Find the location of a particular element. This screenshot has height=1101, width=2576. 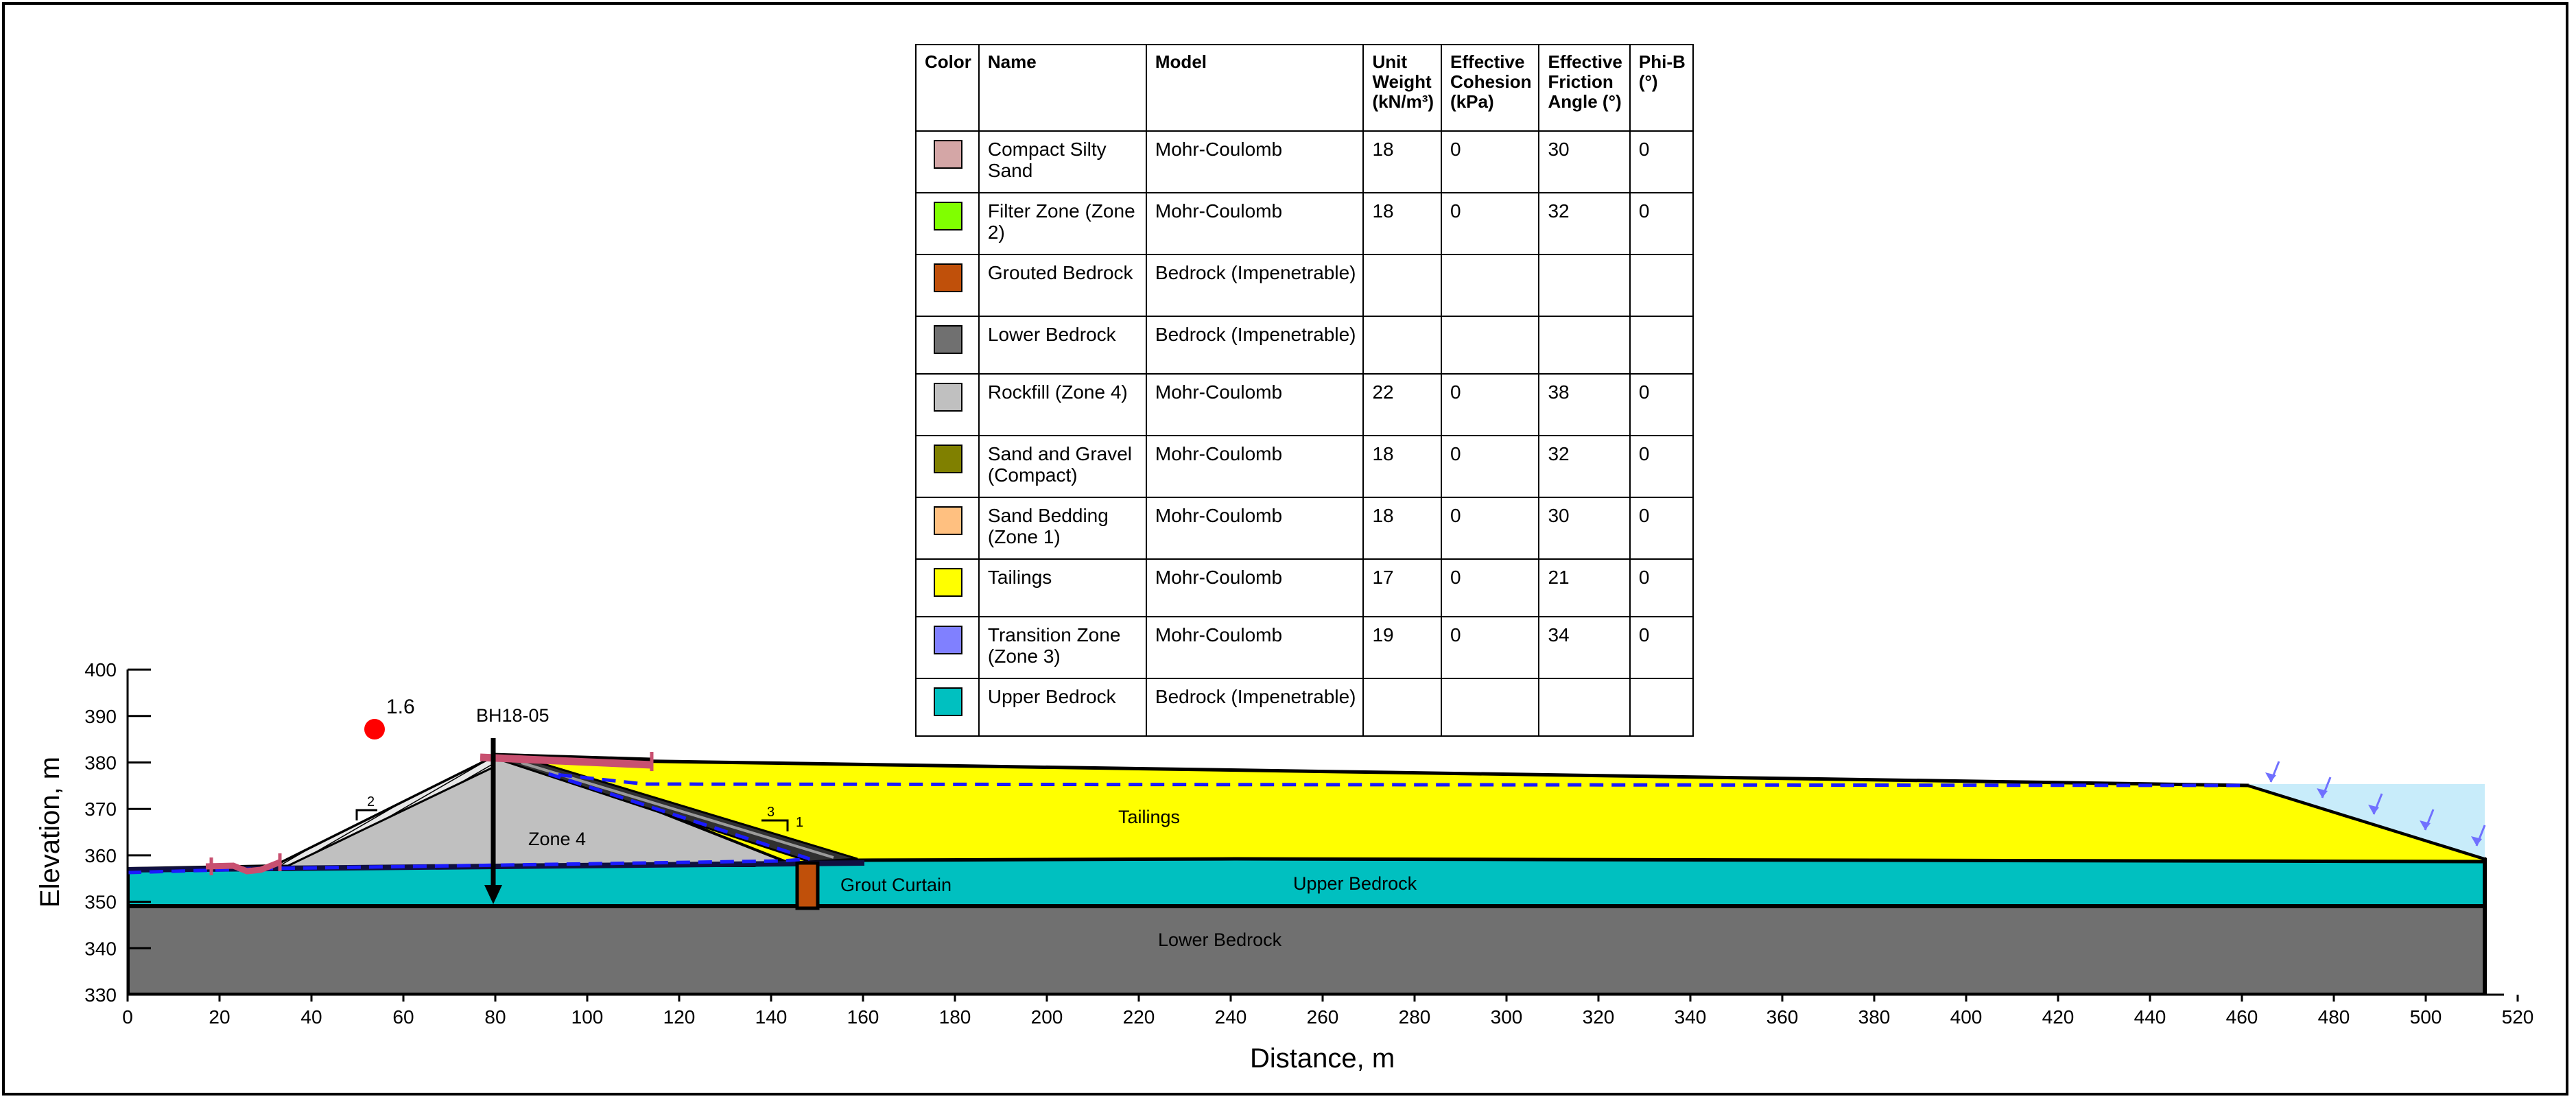

filter-stripe is located at coordinates (677, 810).